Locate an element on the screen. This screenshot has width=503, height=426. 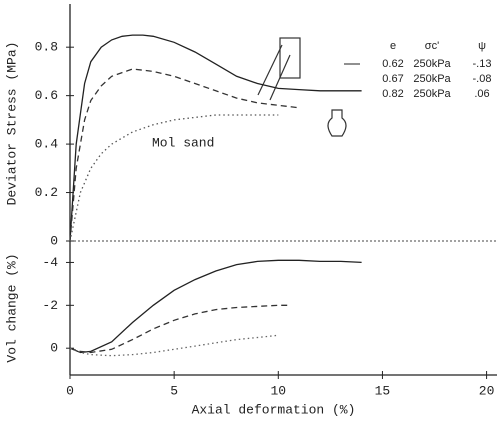
annotation: Mol sand is located at coordinates (183, 142).